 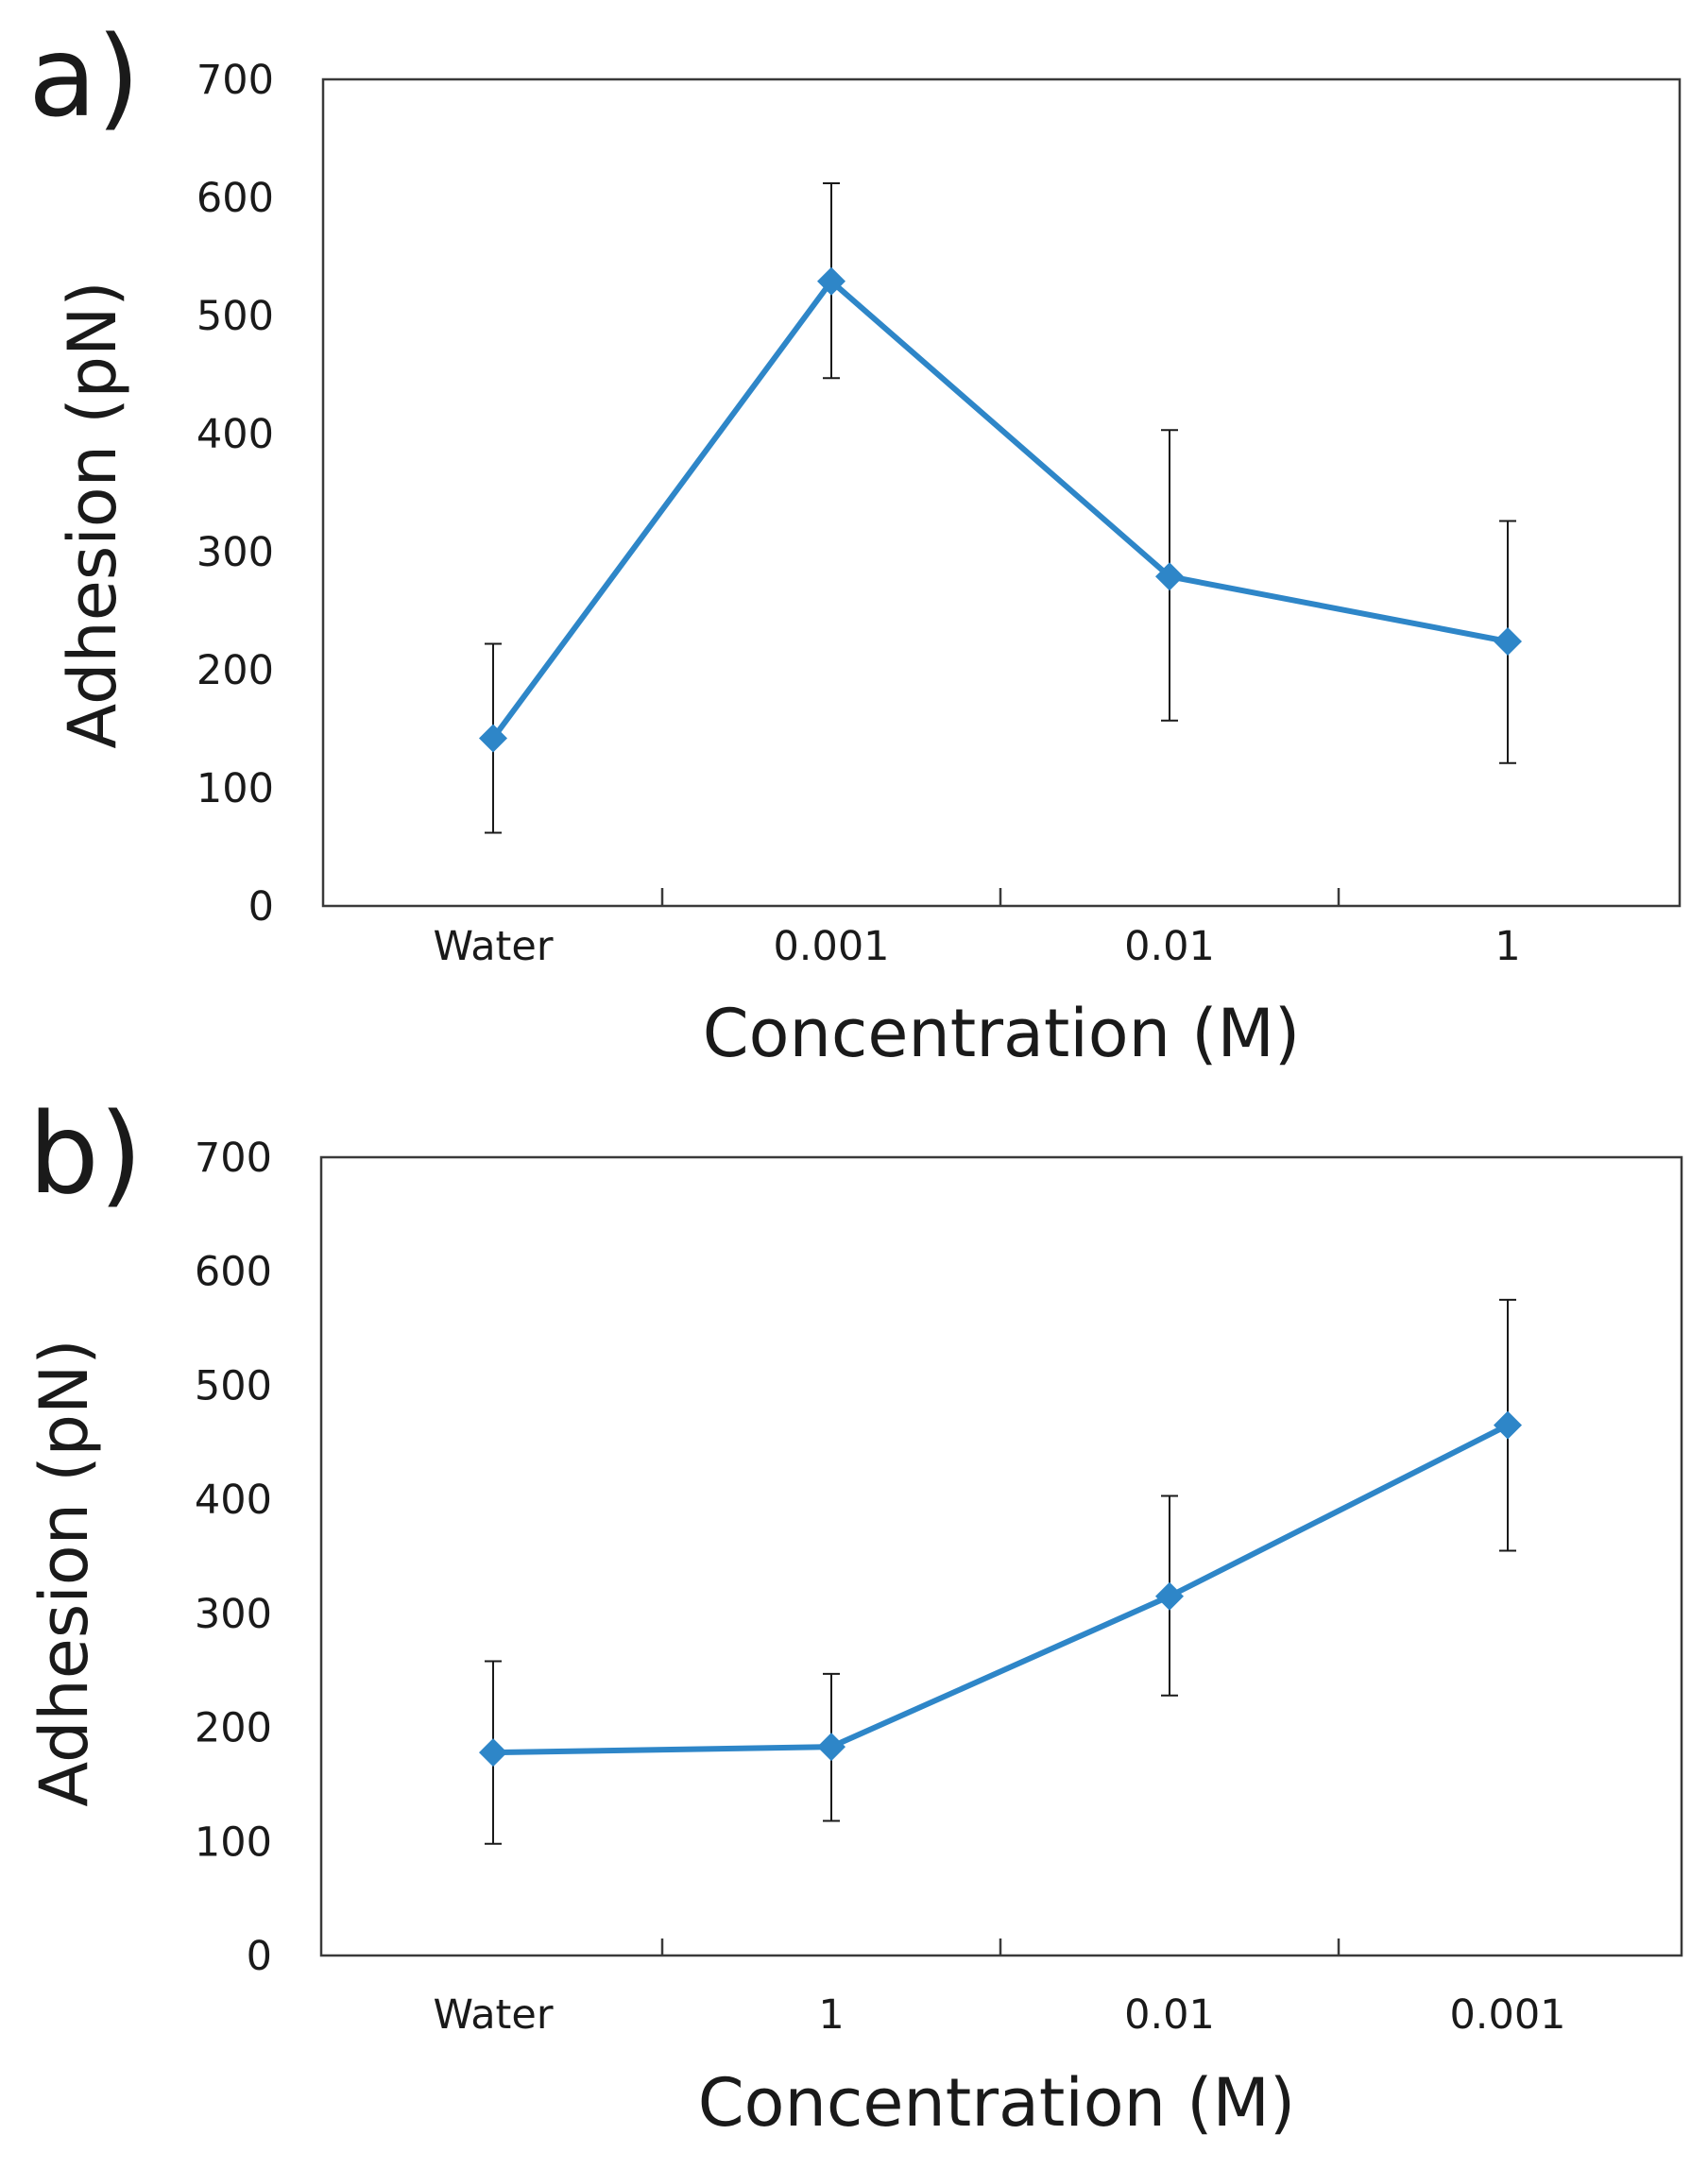 I want to click on panel-a-series, so click(x=1000, y=509).